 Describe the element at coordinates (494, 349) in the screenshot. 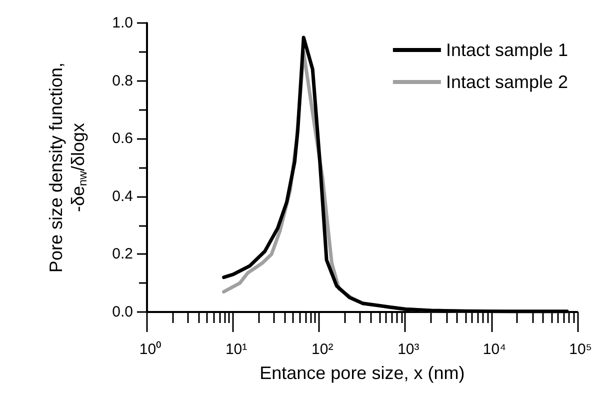

I see `x-tick-label: 10⁴` at that location.